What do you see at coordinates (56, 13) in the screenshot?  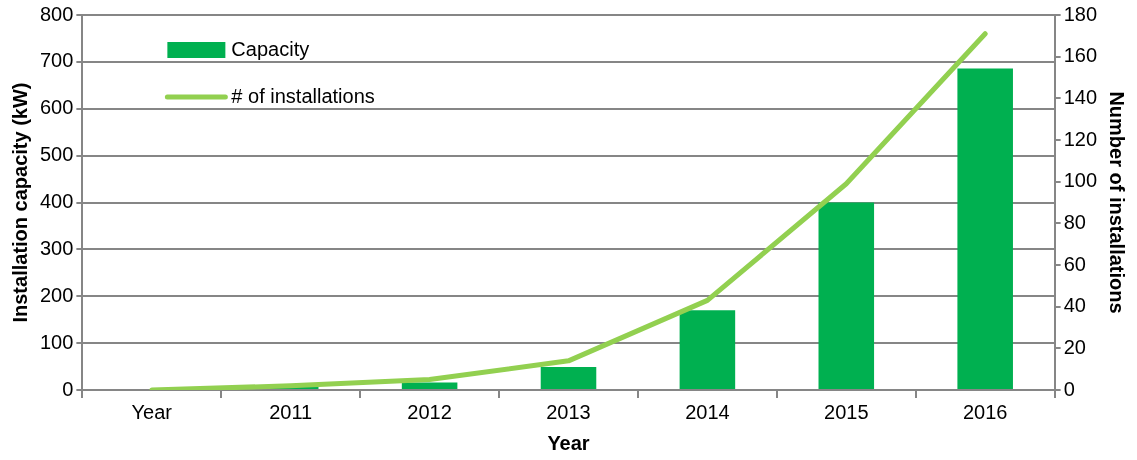 I see `y-tick-label: 800` at bounding box center [56, 13].